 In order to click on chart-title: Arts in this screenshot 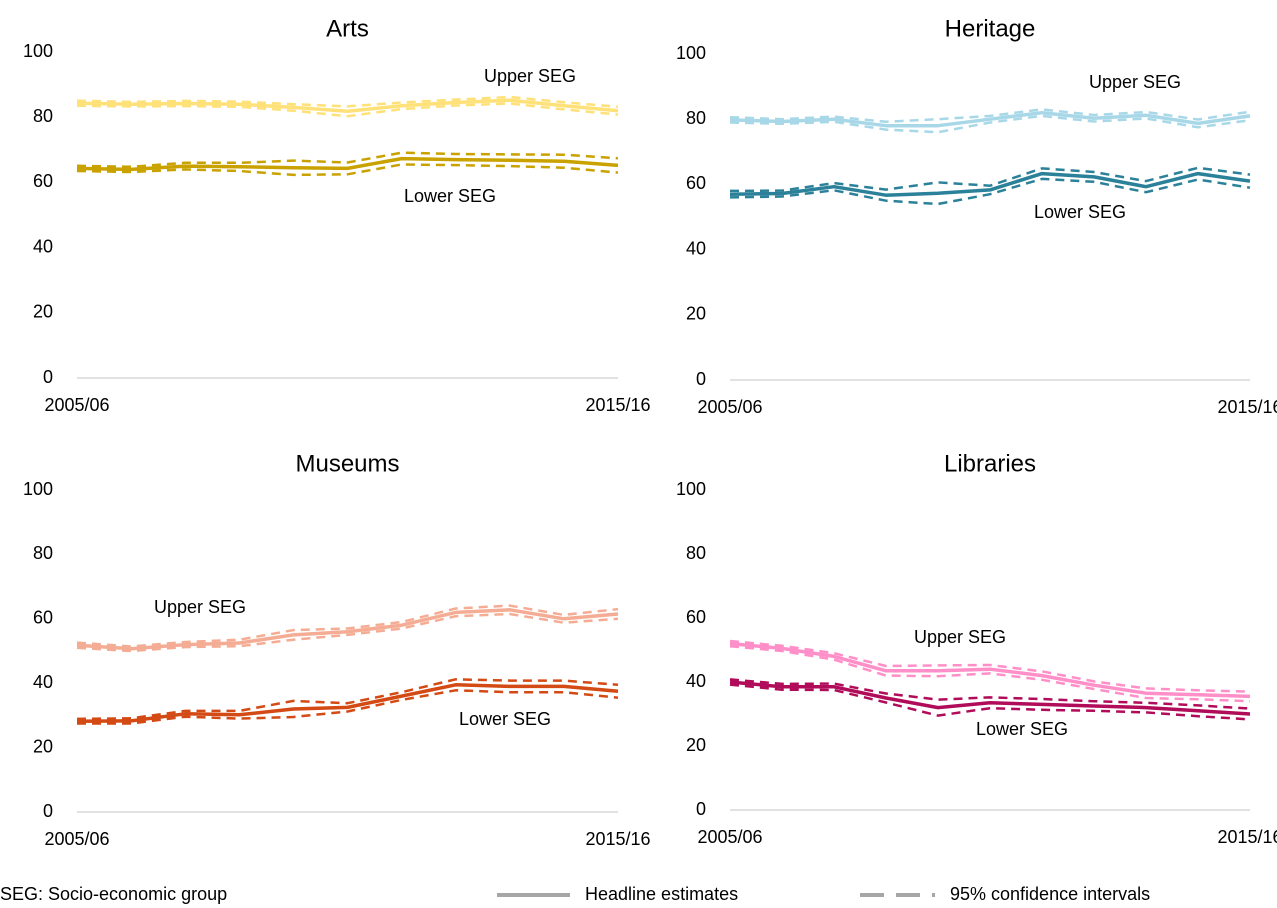, I will do `click(347, 28)`.